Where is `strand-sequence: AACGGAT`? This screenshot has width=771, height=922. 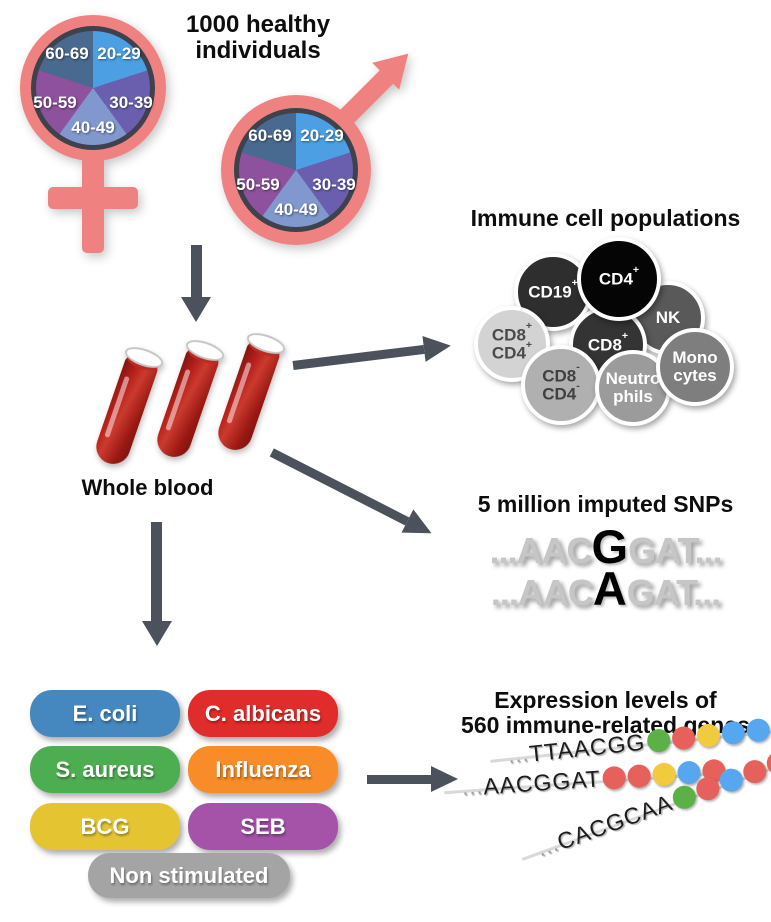
strand-sequence: AACGGAT is located at coordinates (542, 781).